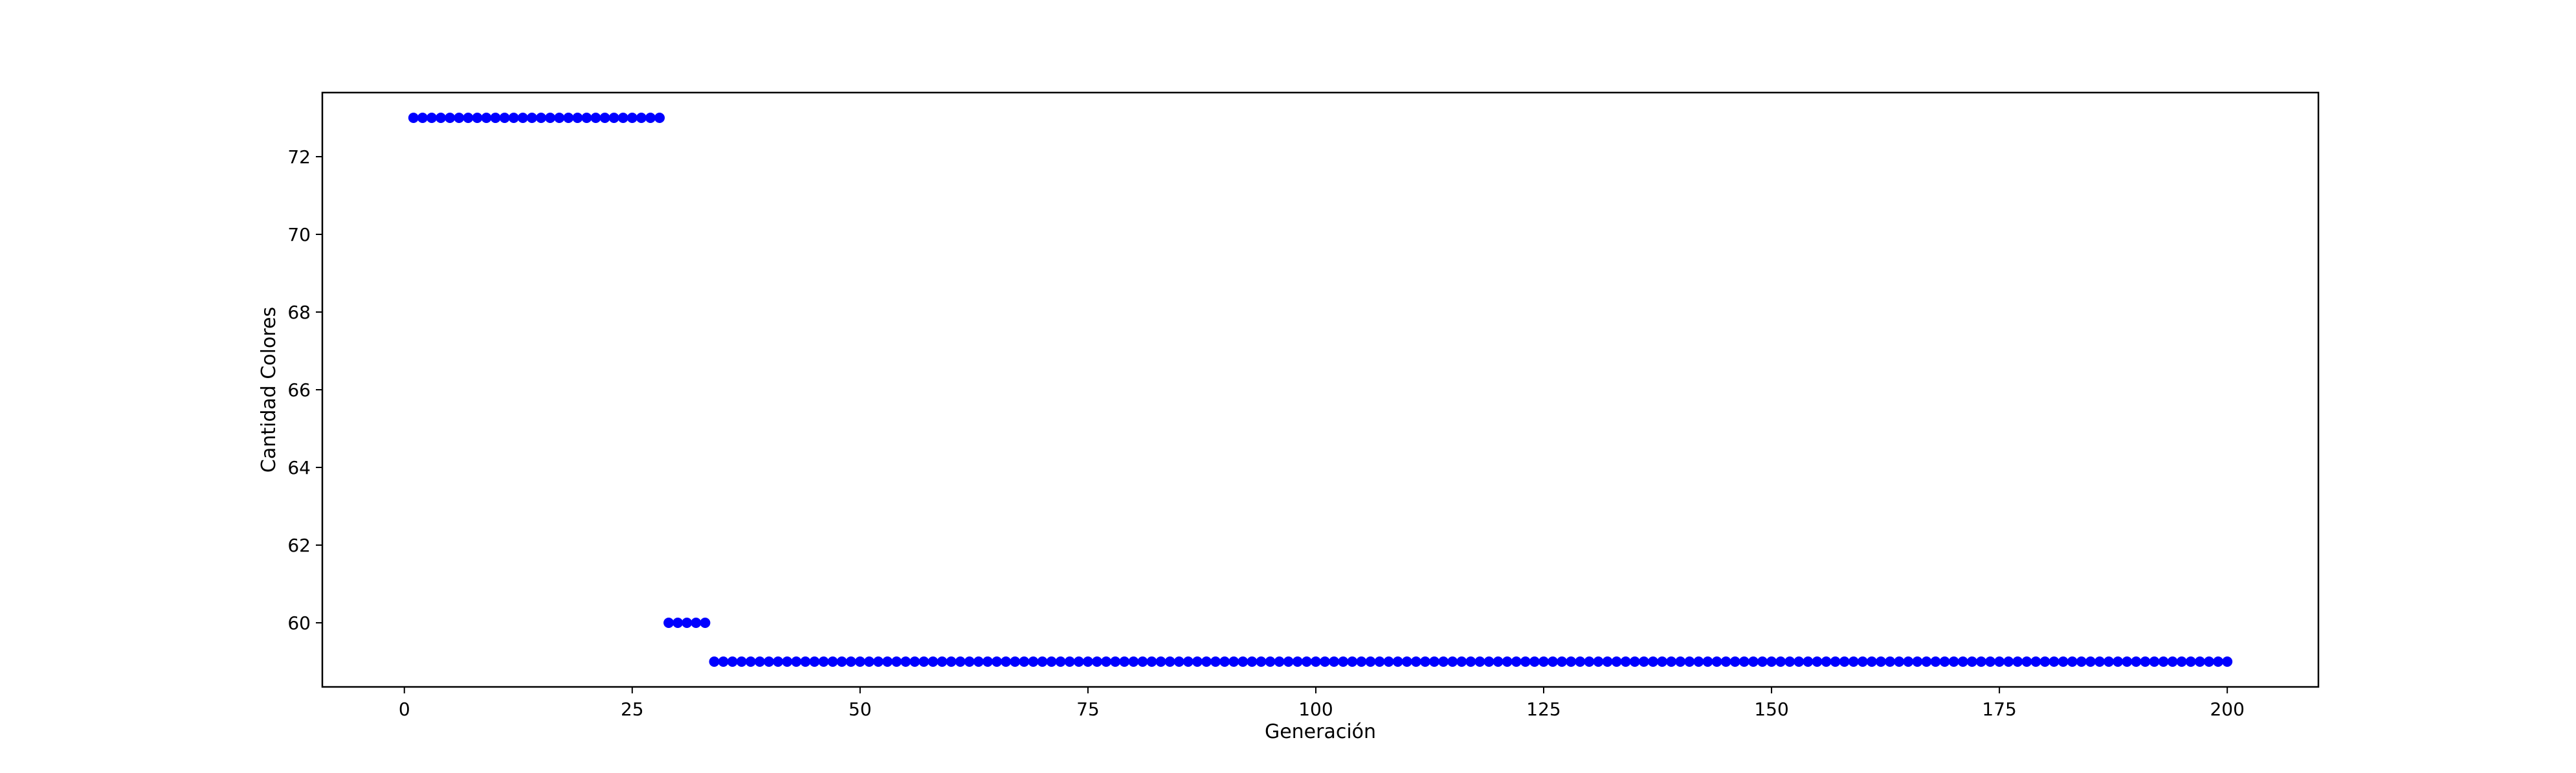  Describe the element at coordinates (299, 390) in the screenshot. I see `y-tick-label: 66` at that location.